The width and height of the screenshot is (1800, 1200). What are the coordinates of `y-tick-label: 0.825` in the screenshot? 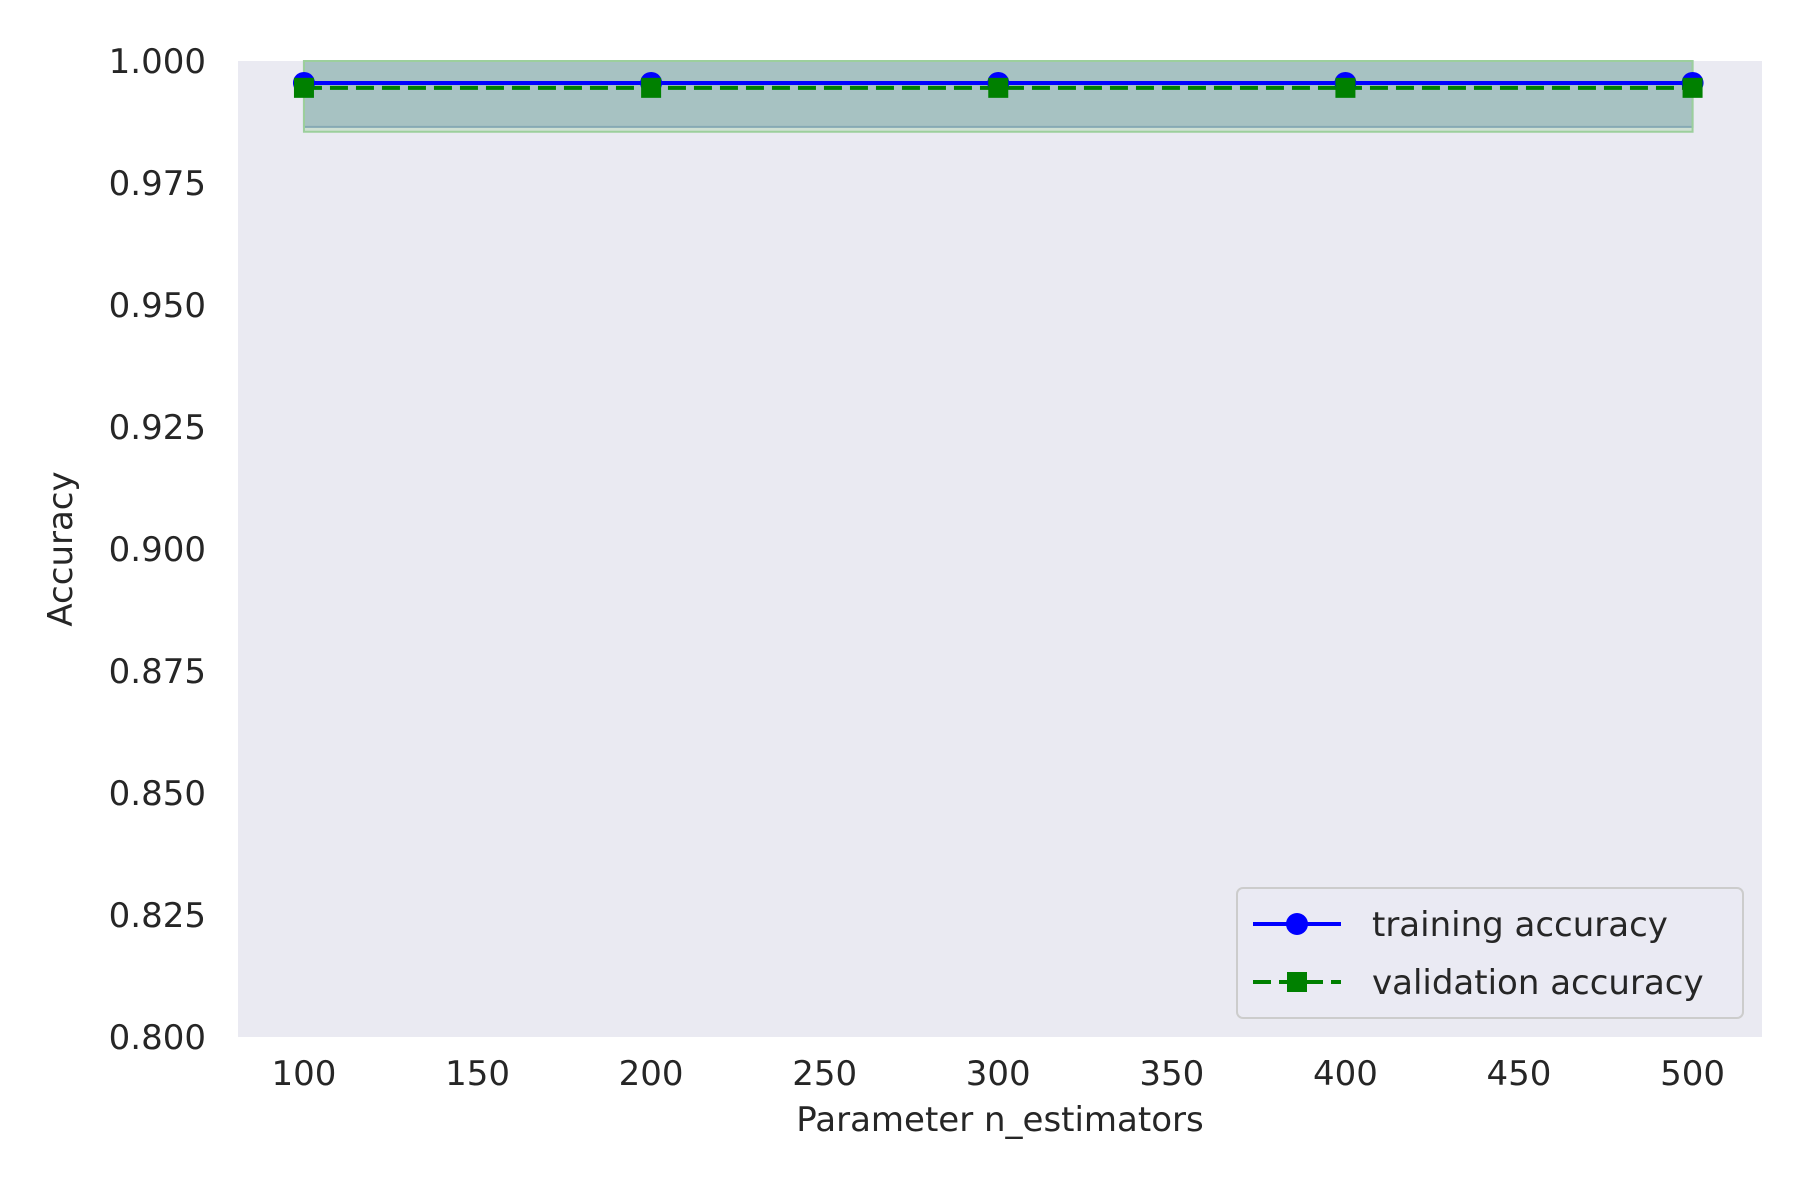 It's located at (157, 916).